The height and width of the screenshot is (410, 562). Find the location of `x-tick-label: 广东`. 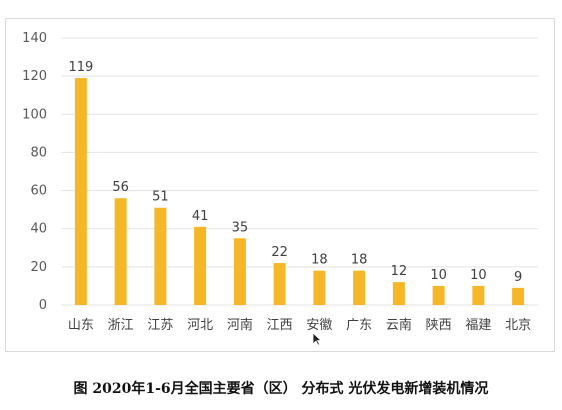

x-tick-label: 广东 is located at coordinates (359, 325).